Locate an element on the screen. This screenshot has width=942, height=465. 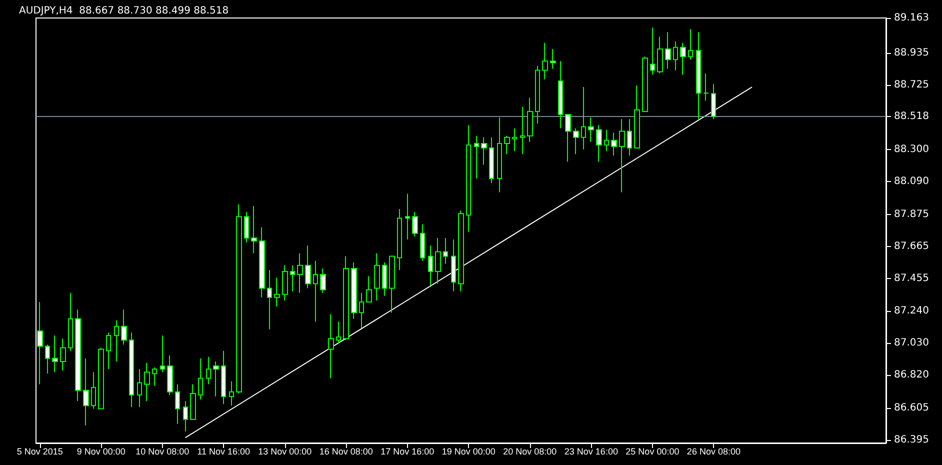
y-tick-label: 88.300 is located at coordinates (911, 150).